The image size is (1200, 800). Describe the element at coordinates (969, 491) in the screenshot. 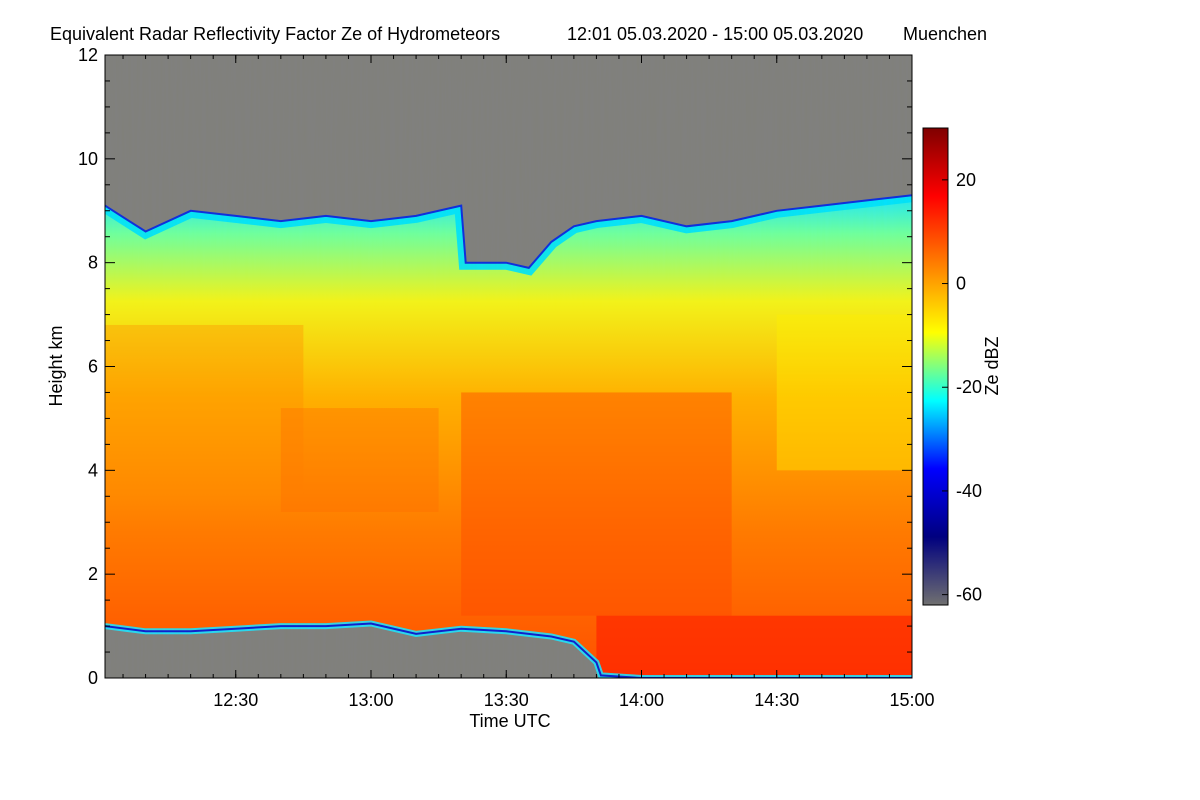

I see `colorbar-tick-label: -40` at that location.